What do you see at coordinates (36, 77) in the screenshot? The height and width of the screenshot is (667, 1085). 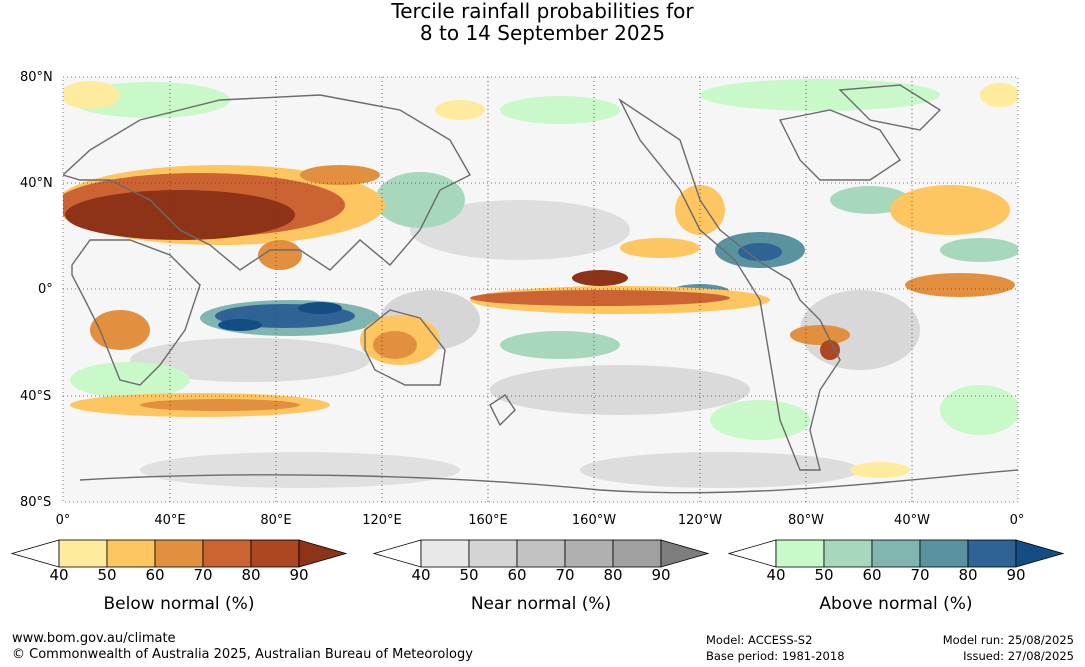 I see `lat-label-80n: 80°N` at bounding box center [36, 77].